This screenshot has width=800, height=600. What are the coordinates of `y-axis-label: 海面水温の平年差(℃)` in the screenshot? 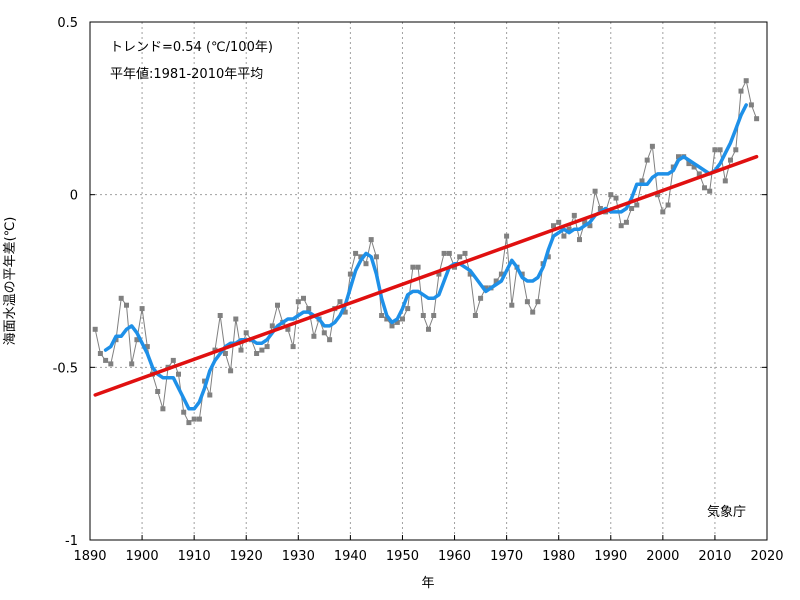 It's located at (10, 281).